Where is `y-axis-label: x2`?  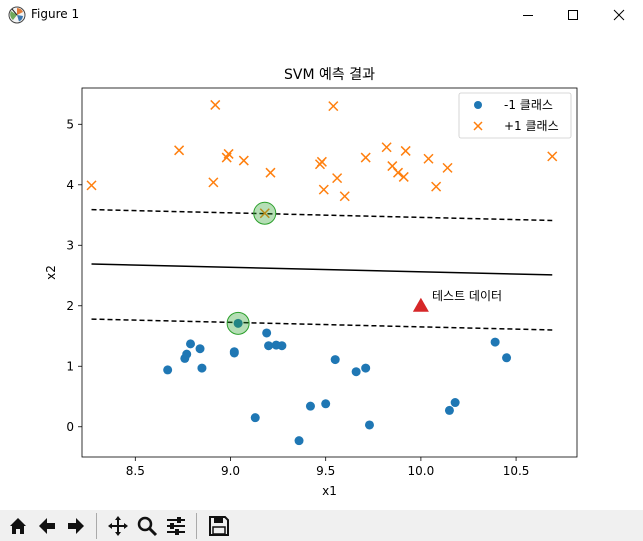 y-axis-label: x2 is located at coordinates (51, 272).